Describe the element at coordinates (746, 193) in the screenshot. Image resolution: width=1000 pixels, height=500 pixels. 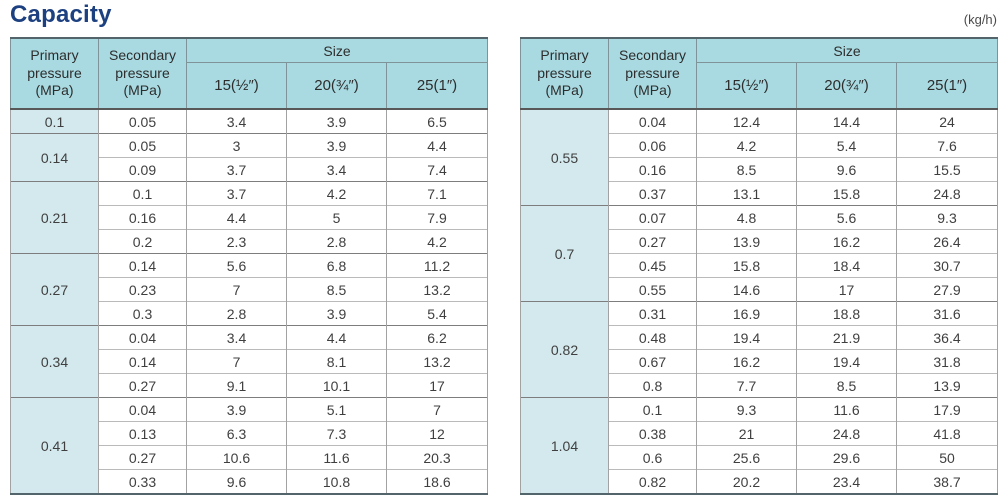
I see `capacity-value-cell: 13.1` at that location.